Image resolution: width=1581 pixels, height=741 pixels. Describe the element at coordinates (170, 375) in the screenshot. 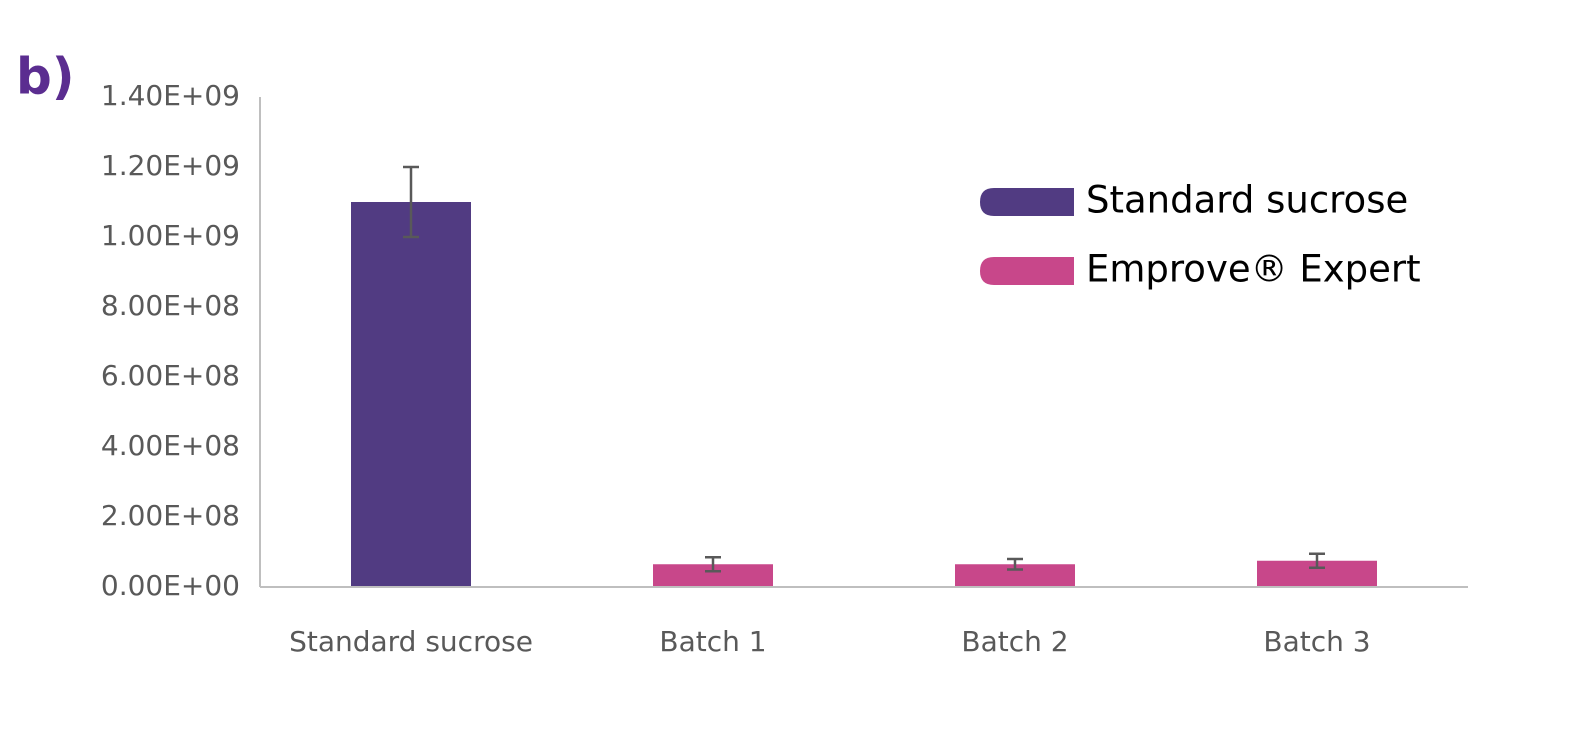

I see `y-tick-label: 6.00E+08` at that location.